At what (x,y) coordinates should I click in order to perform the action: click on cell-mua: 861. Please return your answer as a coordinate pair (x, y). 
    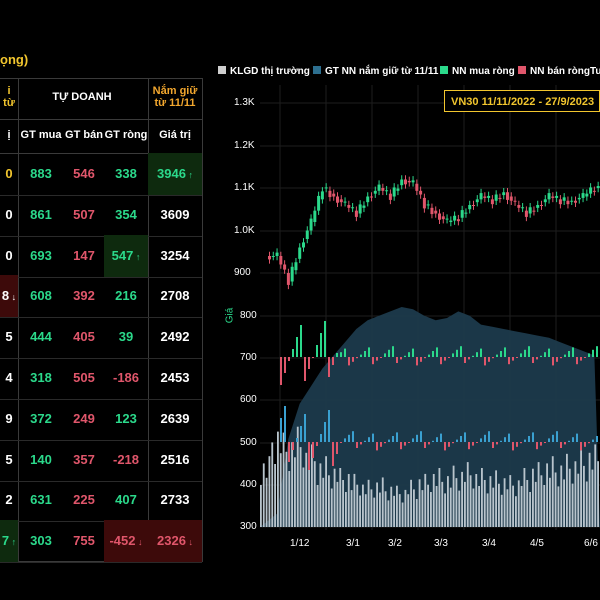
    Looking at the image, I should click on (41, 214).